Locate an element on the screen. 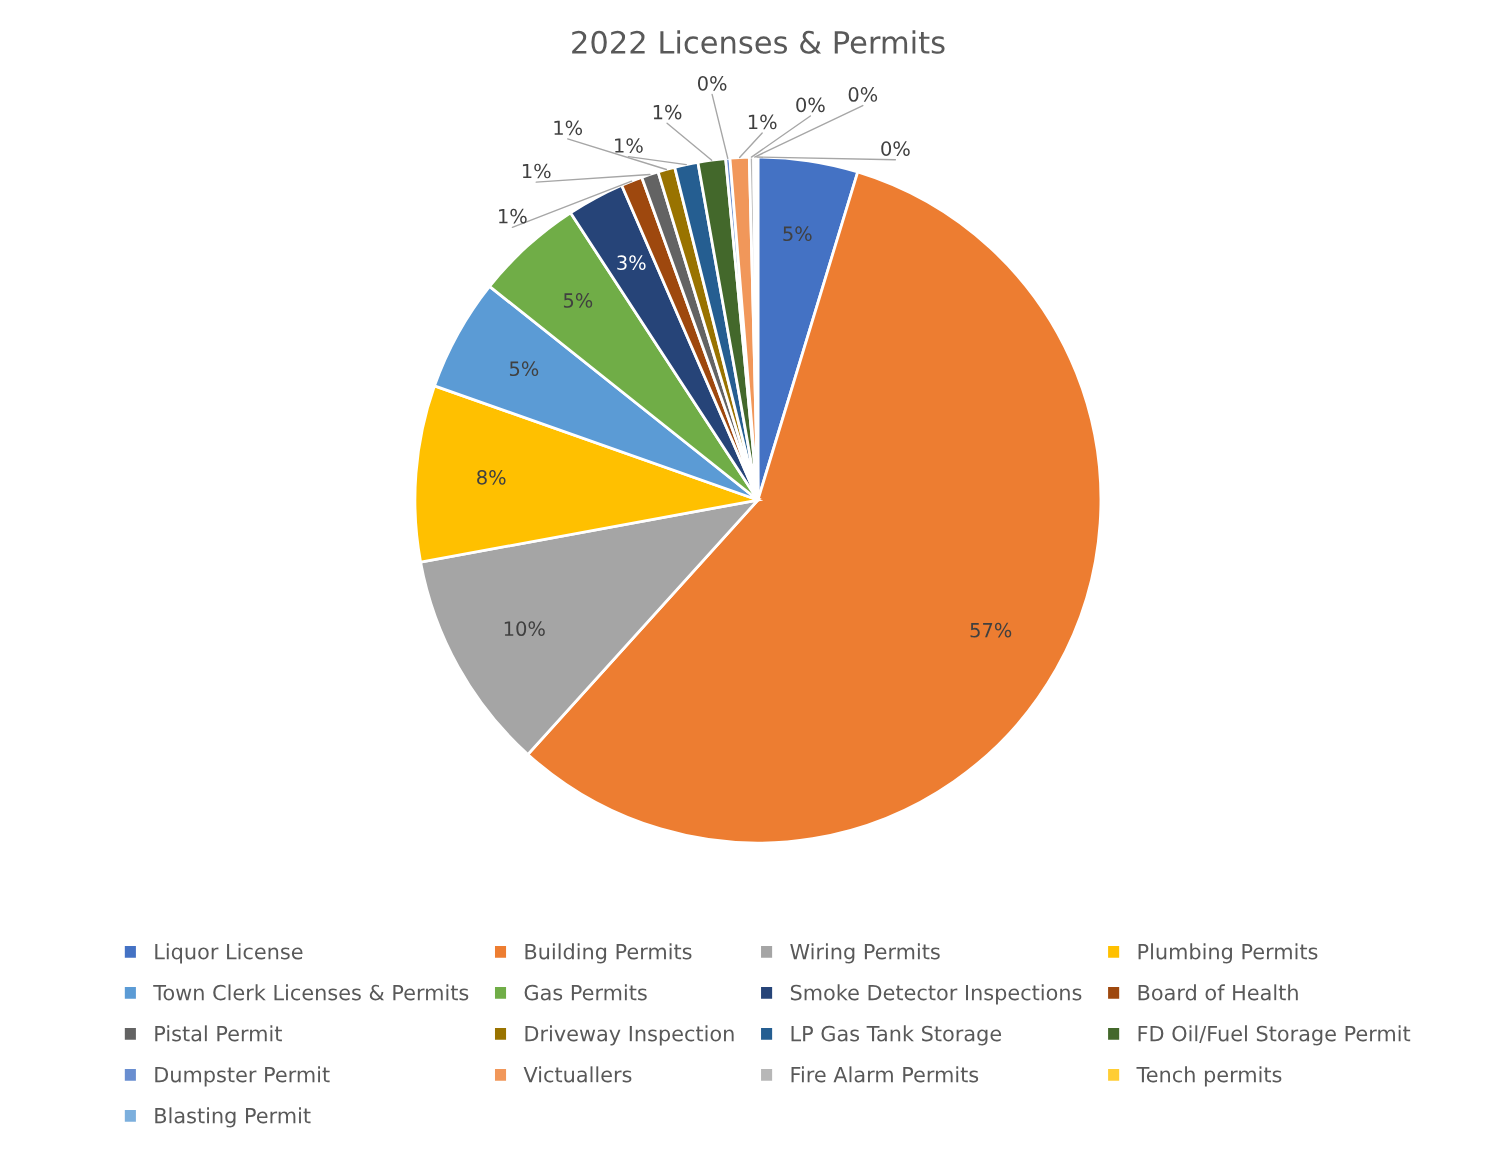 The height and width of the screenshot is (1163, 1505). legend-label: Smoke Detector Inspections is located at coordinates (936, 994).